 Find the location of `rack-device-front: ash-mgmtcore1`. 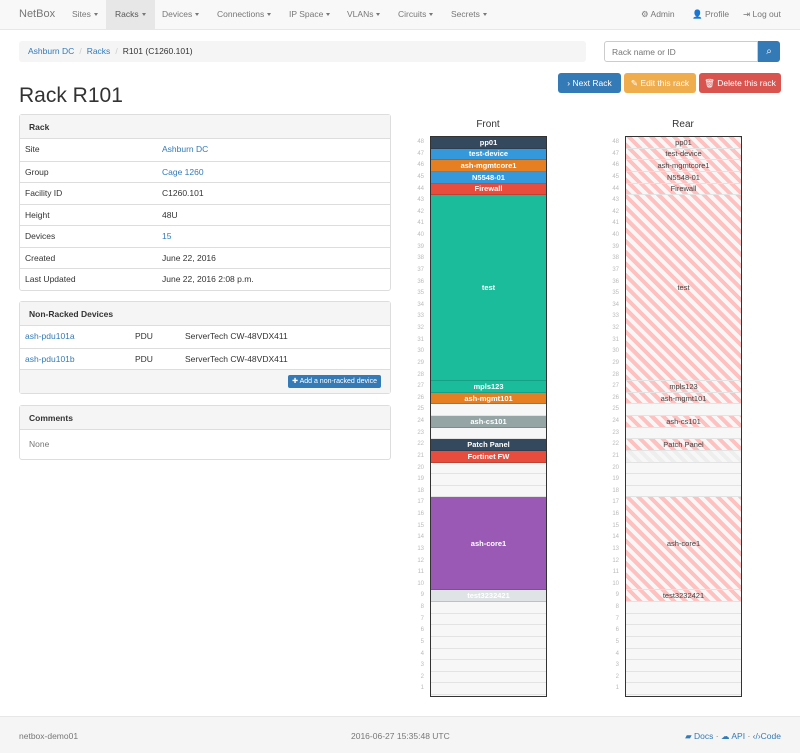

rack-device-front: ash-mgmtcore1 is located at coordinates (488, 166).